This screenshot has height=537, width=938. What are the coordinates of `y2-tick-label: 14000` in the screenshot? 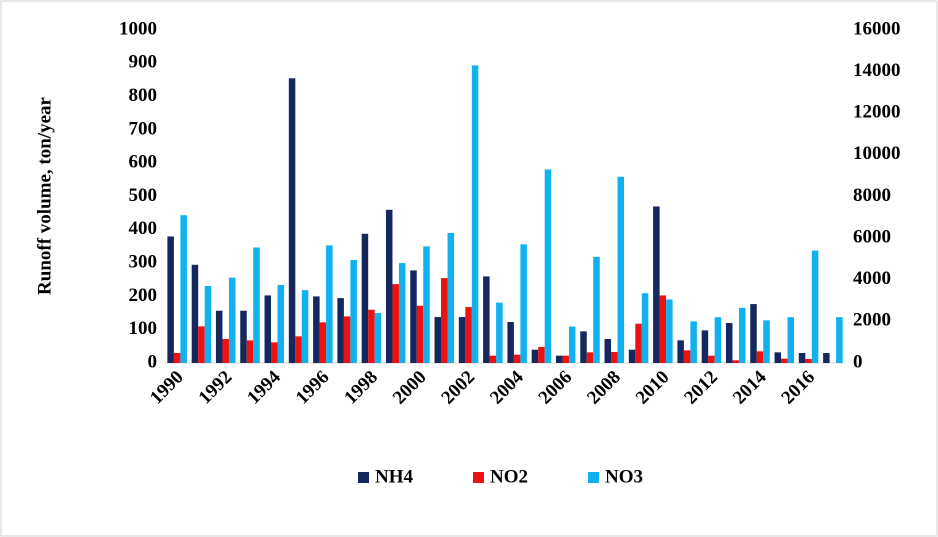 It's located at (877, 70).